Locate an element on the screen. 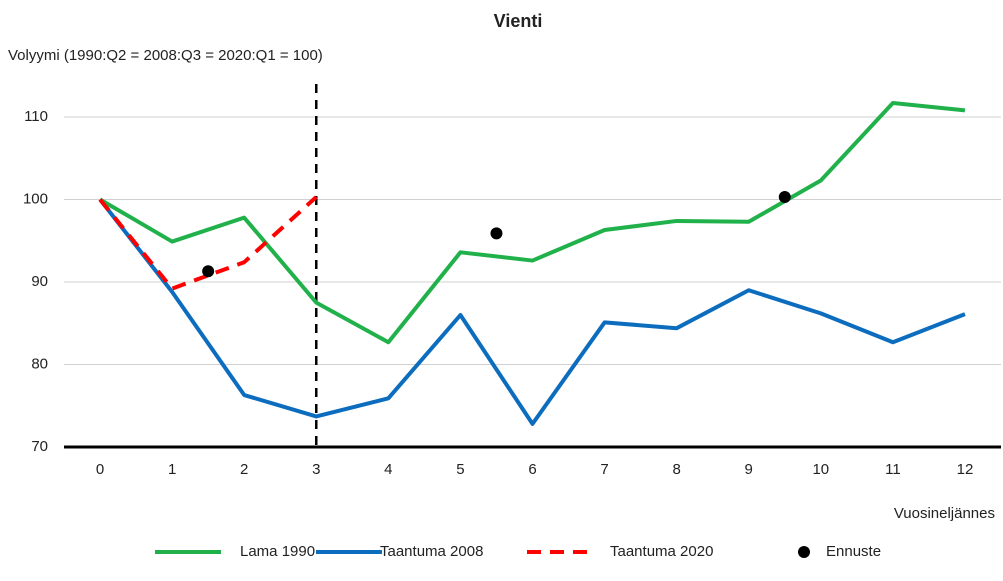 Image resolution: width=1003 pixels, height=581 pixels. x-tick-label: 12 is located at coordinates (965, 469).